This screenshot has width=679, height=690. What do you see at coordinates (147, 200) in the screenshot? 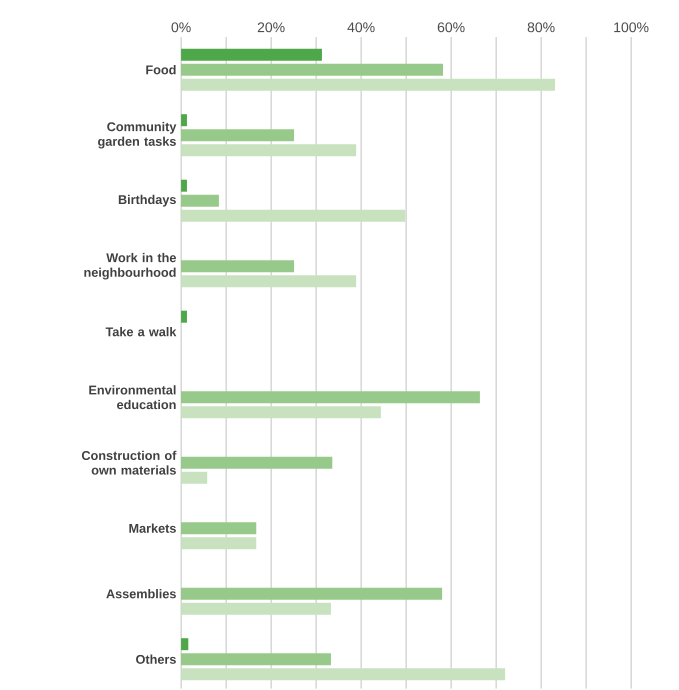
I see `y-tick-label: Birthdays` at bounding box center [147, 200].